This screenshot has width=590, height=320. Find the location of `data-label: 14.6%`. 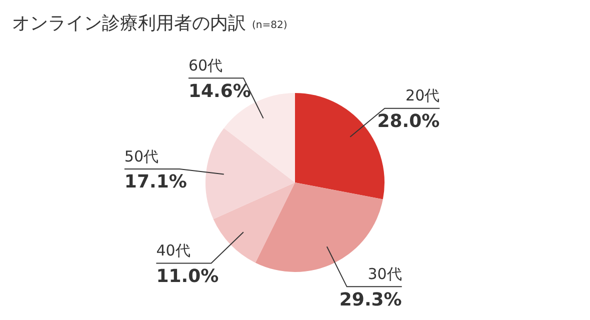

data-label: 14.6% is located at coordinates (219, 91).